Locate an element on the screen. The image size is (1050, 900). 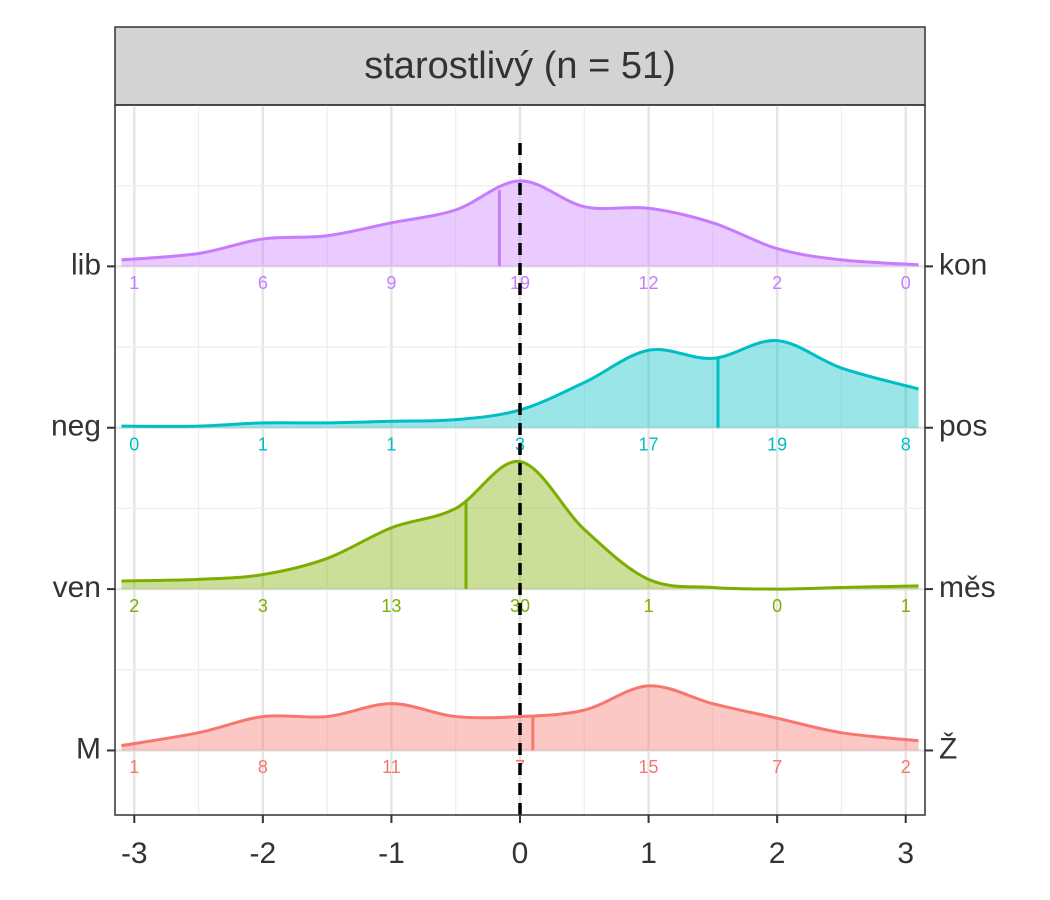
count-label: 15 is located at coordinates (649, 767).